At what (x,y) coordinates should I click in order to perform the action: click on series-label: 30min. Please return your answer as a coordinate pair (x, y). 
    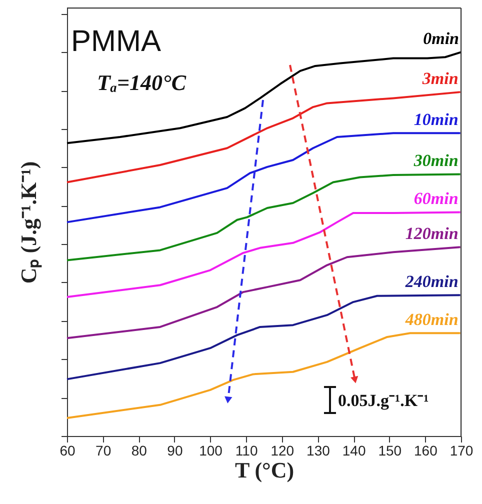
    Looking at the image, I should click on (435, 160).